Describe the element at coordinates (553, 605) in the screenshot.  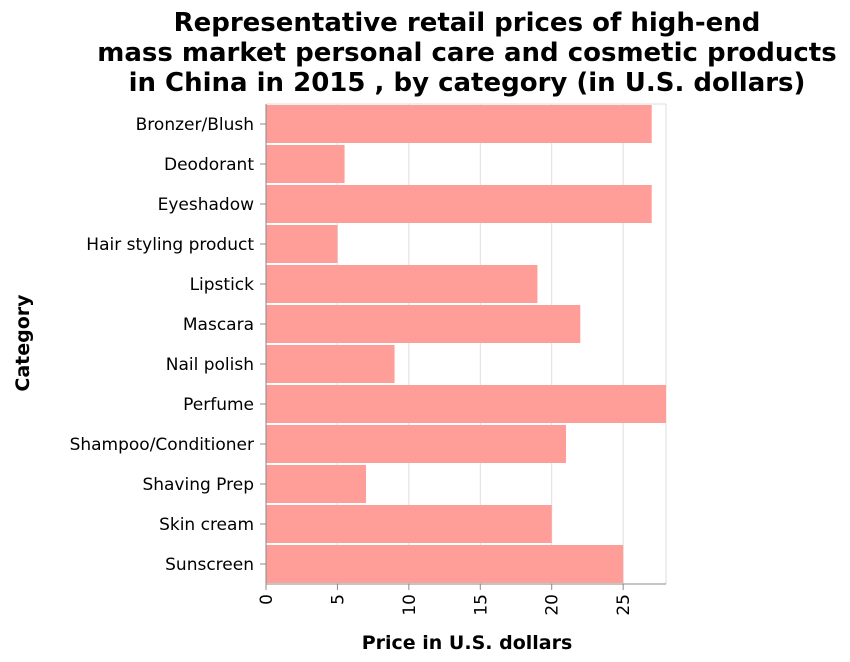
I see `x-tick-label-4: 20` at that location.